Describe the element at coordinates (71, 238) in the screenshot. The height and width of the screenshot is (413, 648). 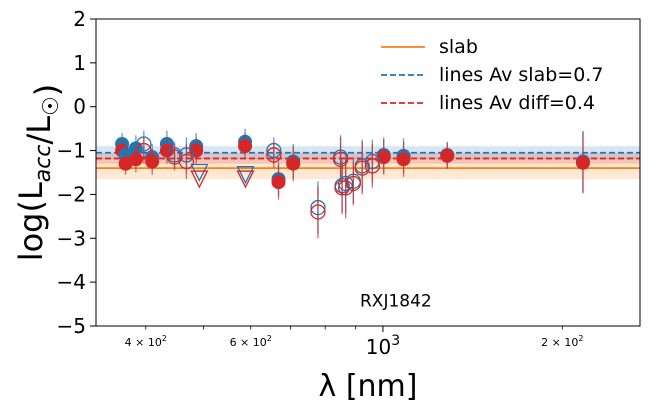
I see `y-tick-label: −3` at that location.